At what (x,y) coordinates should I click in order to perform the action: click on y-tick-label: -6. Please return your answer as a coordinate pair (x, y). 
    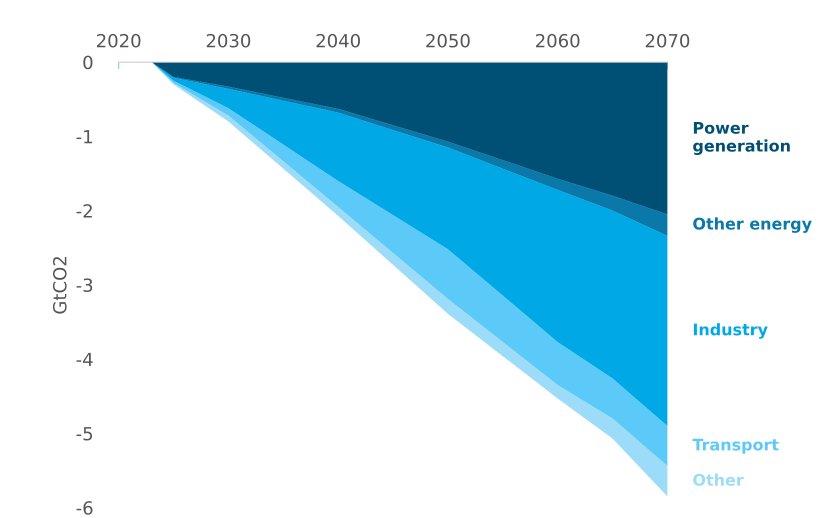
    Looking at the image, I should click on (84, 508).